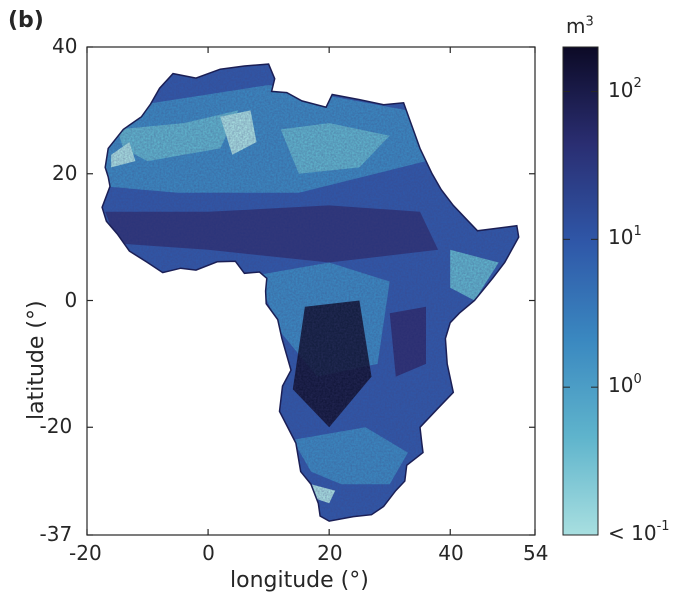  I want to click on y-tick-label: -20, so click(56, 426).